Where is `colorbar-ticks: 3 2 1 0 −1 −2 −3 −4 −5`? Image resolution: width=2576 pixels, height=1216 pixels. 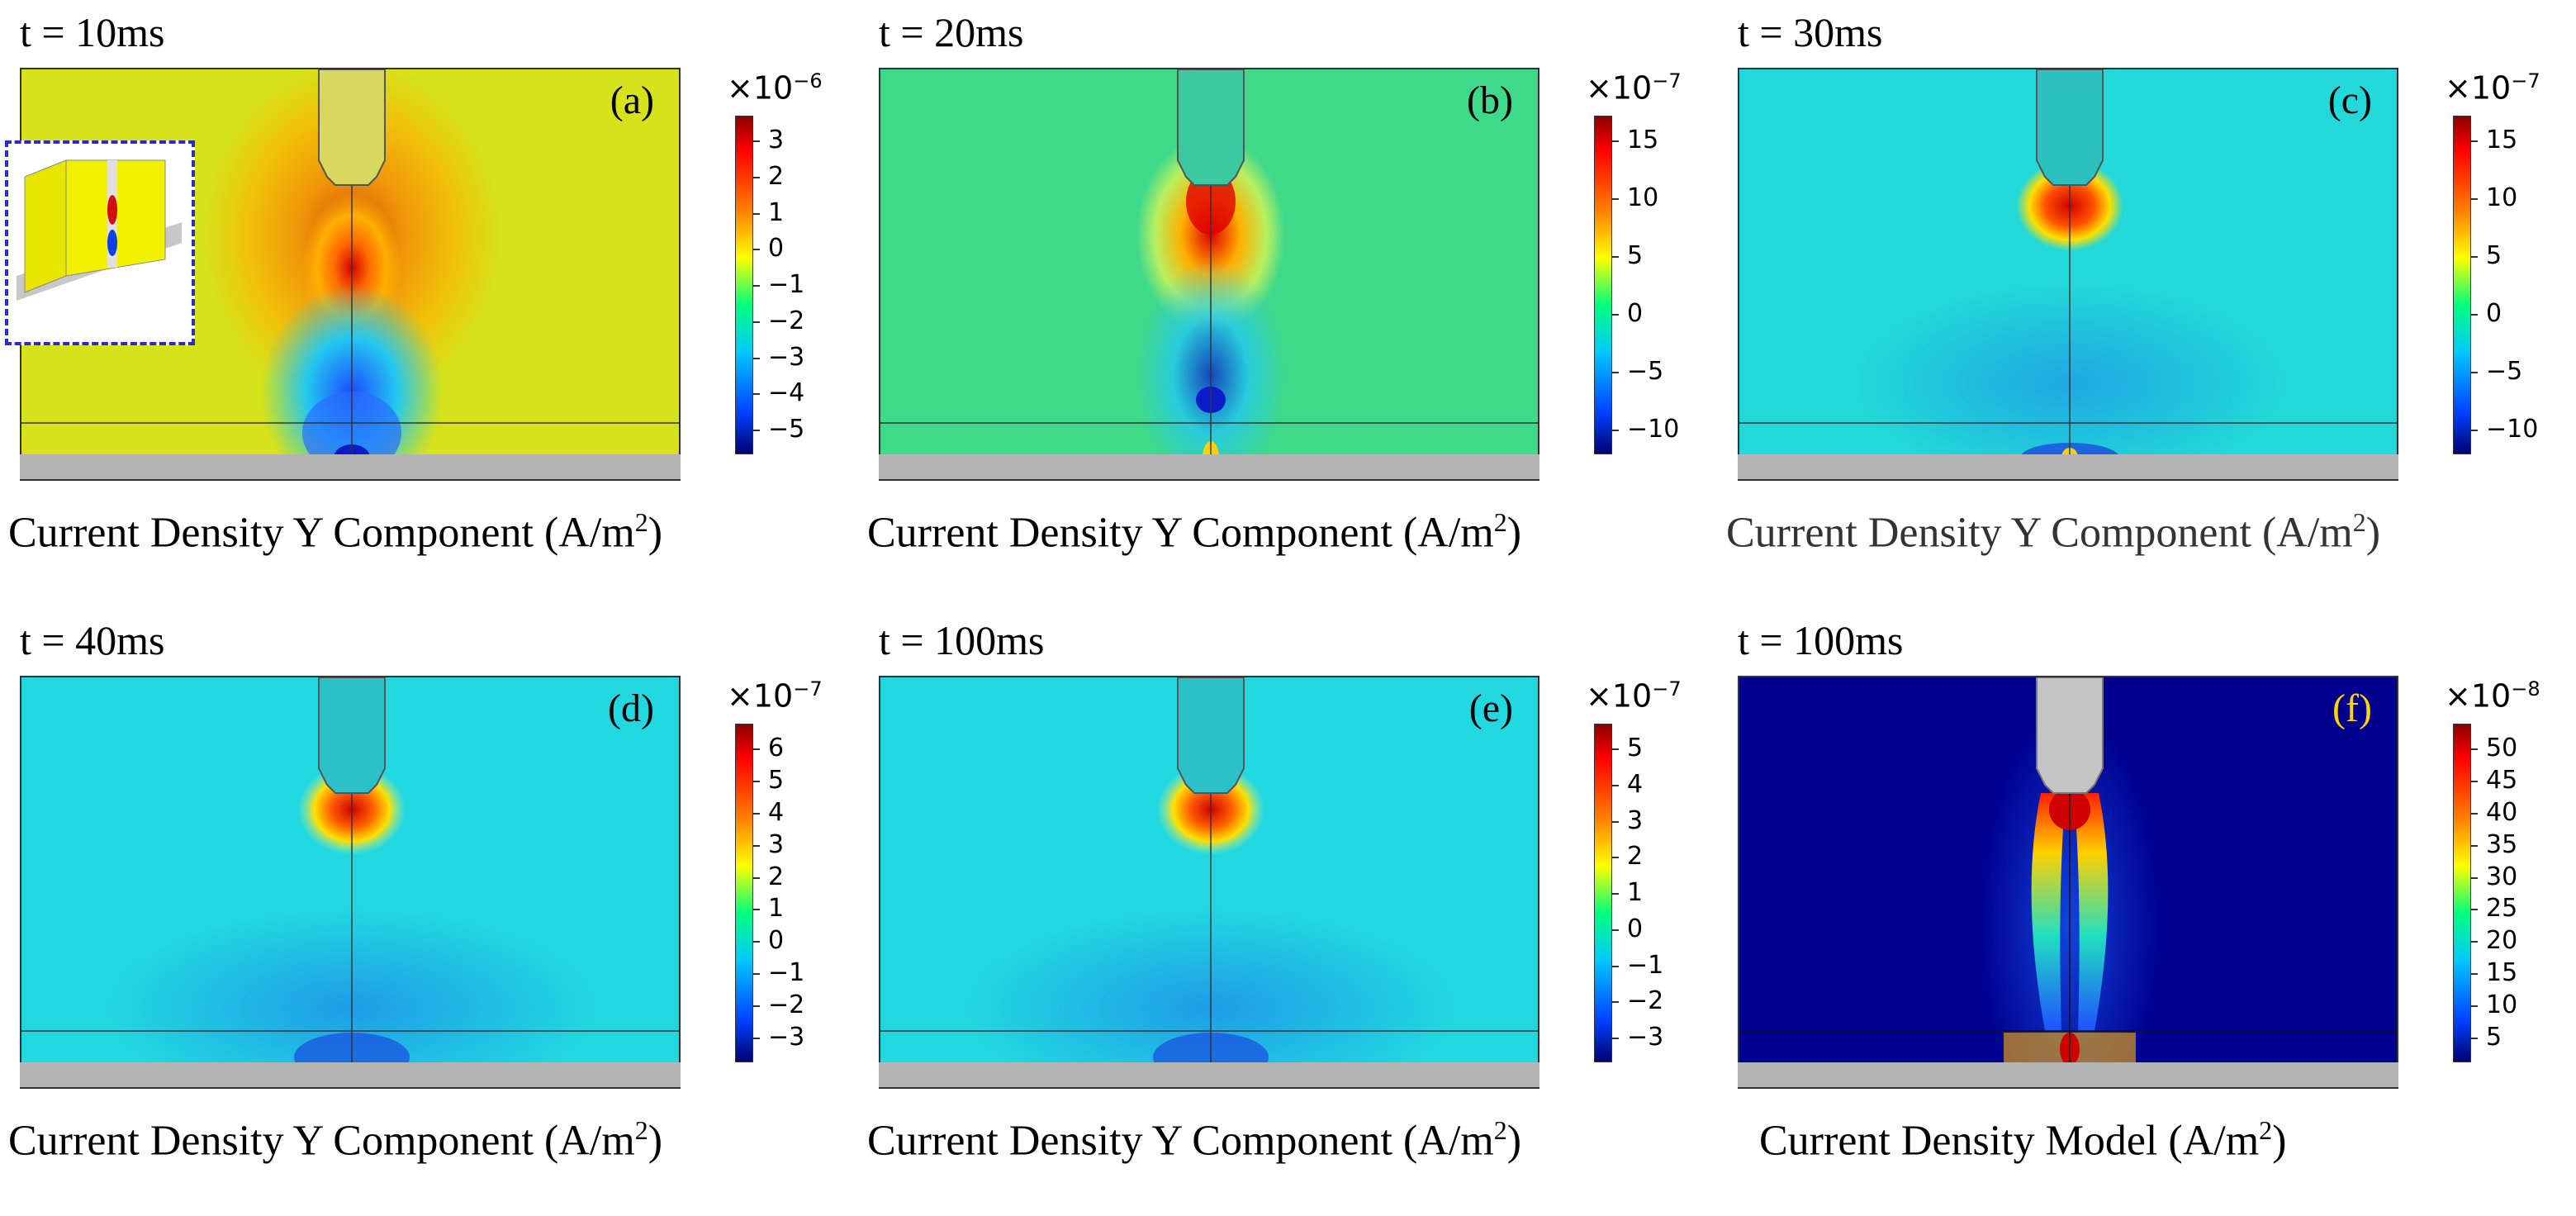 colorbar-ticks: 3 2 1 0 −1 −2 −3 −4 −5 is located at coordinates (801, 285).